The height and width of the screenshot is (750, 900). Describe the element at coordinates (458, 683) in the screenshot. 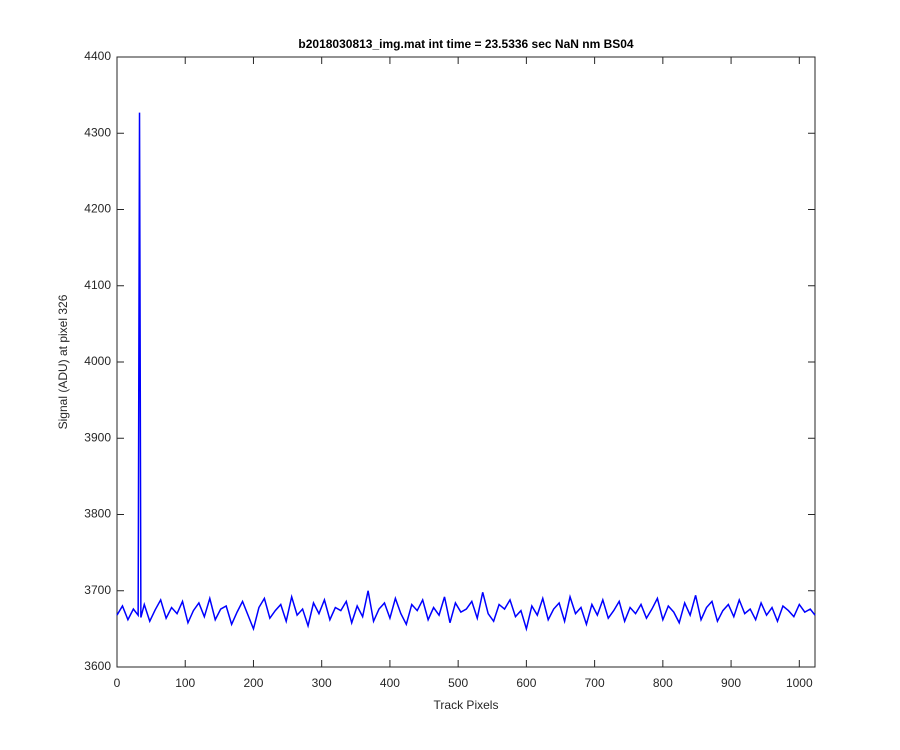

I see `x-tick-label: 500` at that location.